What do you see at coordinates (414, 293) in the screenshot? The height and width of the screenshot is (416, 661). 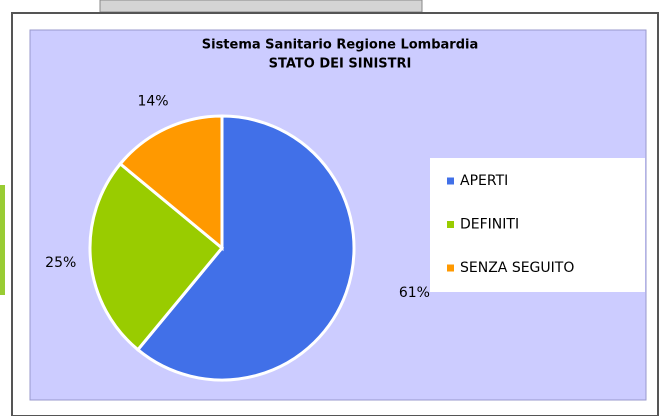 I see `data-label: 61%` at bounding box center [414, 293].